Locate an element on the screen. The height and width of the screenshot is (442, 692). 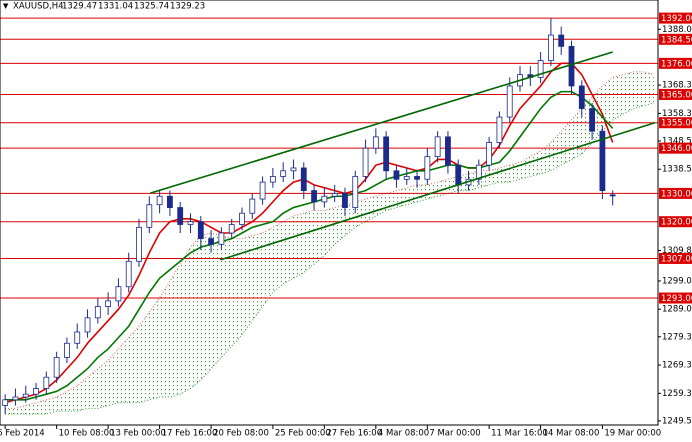
level-label: 1355.00 is located at coordinates (676, 124).